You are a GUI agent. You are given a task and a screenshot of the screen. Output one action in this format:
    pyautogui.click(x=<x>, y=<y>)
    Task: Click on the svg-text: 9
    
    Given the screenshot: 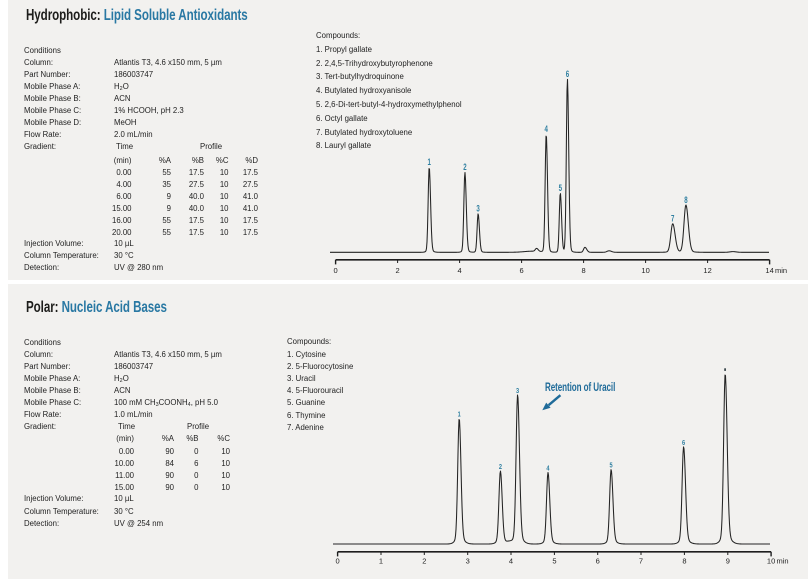 What is the action you would take?
    pyautogui.click(x=728, y=560)
    